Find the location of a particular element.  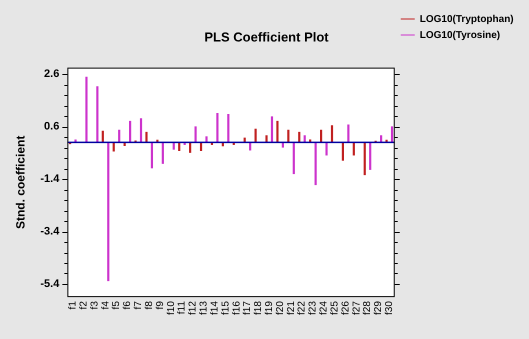

x-tick-label: f27 is located at coordinates (356, 308).